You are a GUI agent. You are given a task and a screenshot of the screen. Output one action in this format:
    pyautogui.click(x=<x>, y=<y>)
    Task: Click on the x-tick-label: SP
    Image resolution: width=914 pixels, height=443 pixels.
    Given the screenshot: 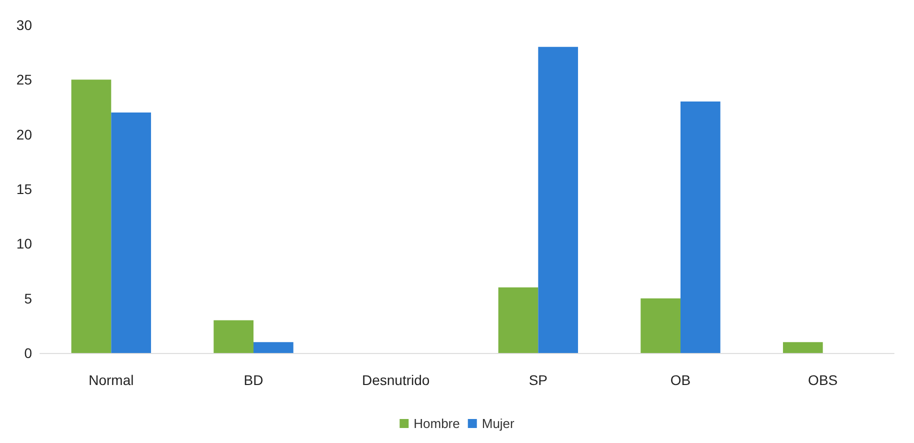 What is the action you would take?
    pyautogui.click(x=538, y=380)
    